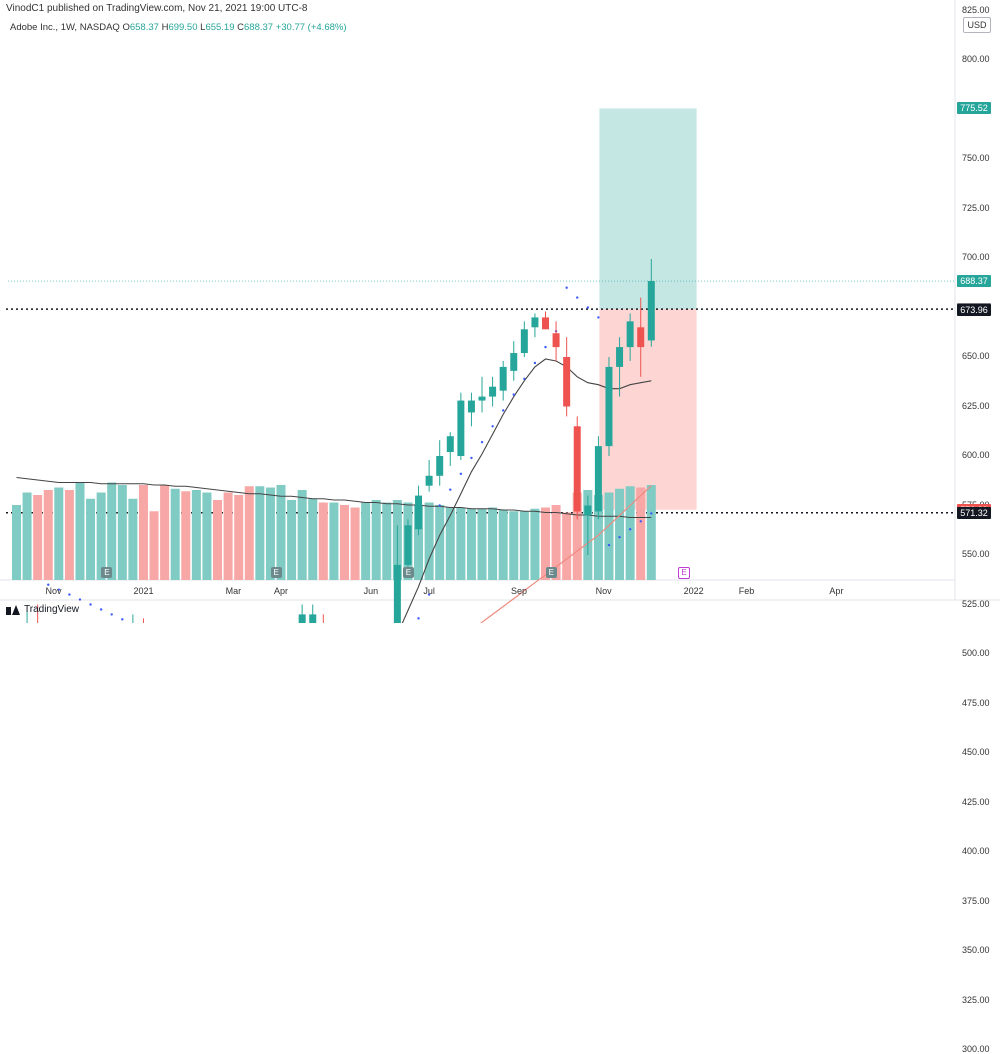 The image size is (1000, 1054). What do you see at coordinates (13, 609) in the screenshot?
I see `tradingview-logo-icon` at bounding box center [13, 609].